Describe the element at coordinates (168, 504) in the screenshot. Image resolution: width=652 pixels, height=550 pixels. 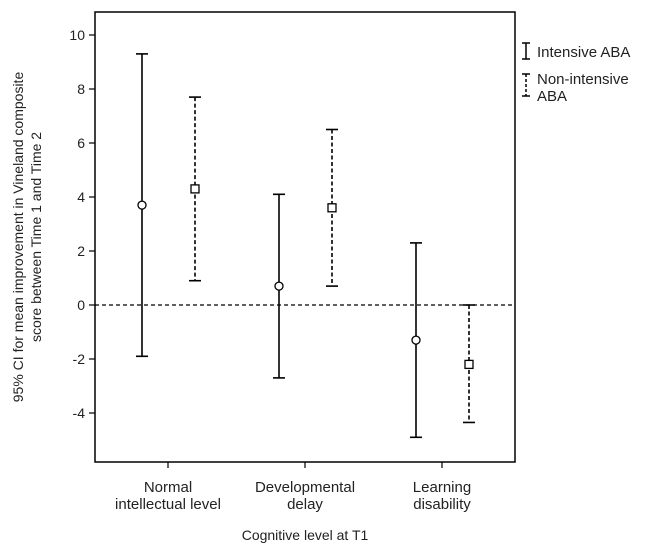
I see `x-tick-label: intellectual level` at that location.